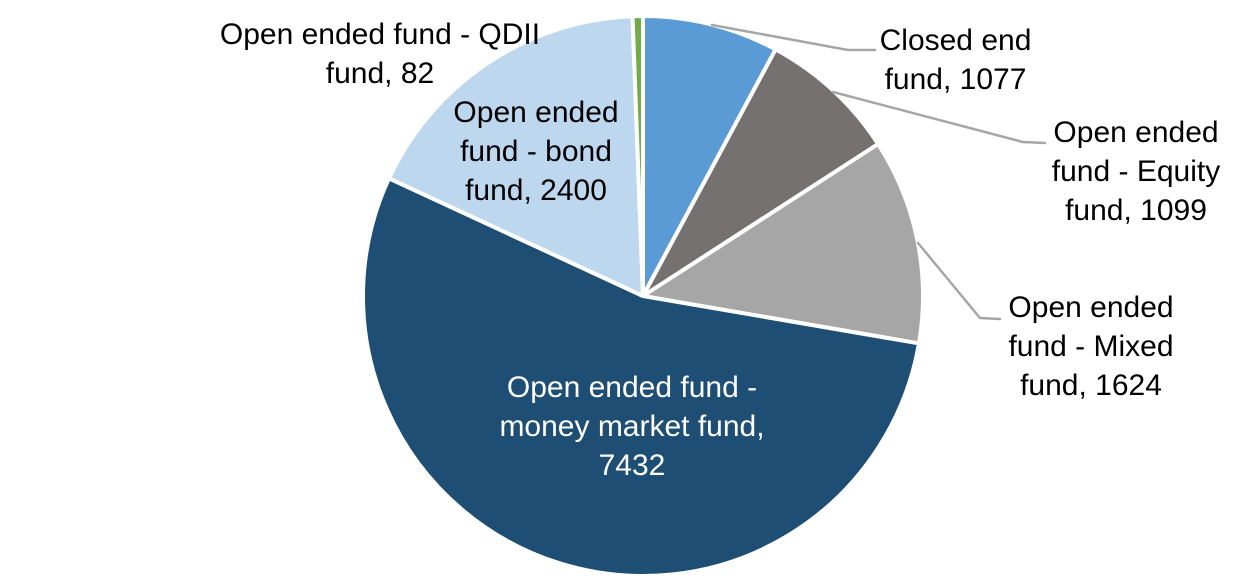  I want to click on leader-line-mixed-fund, so click(959, 281).